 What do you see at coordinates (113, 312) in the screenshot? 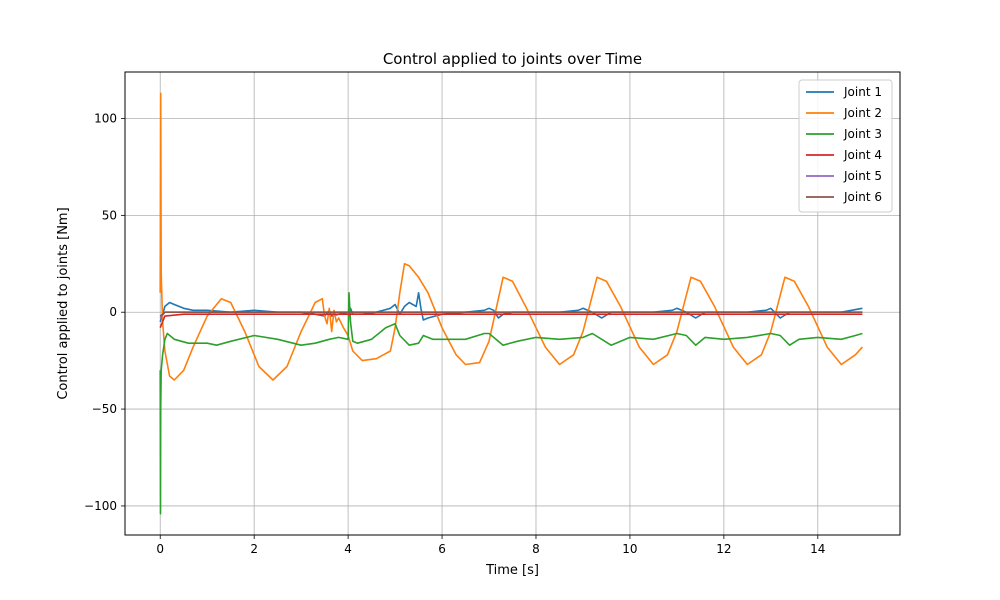
I see `y-tick-label: 0` at bounding box center [113, 312].